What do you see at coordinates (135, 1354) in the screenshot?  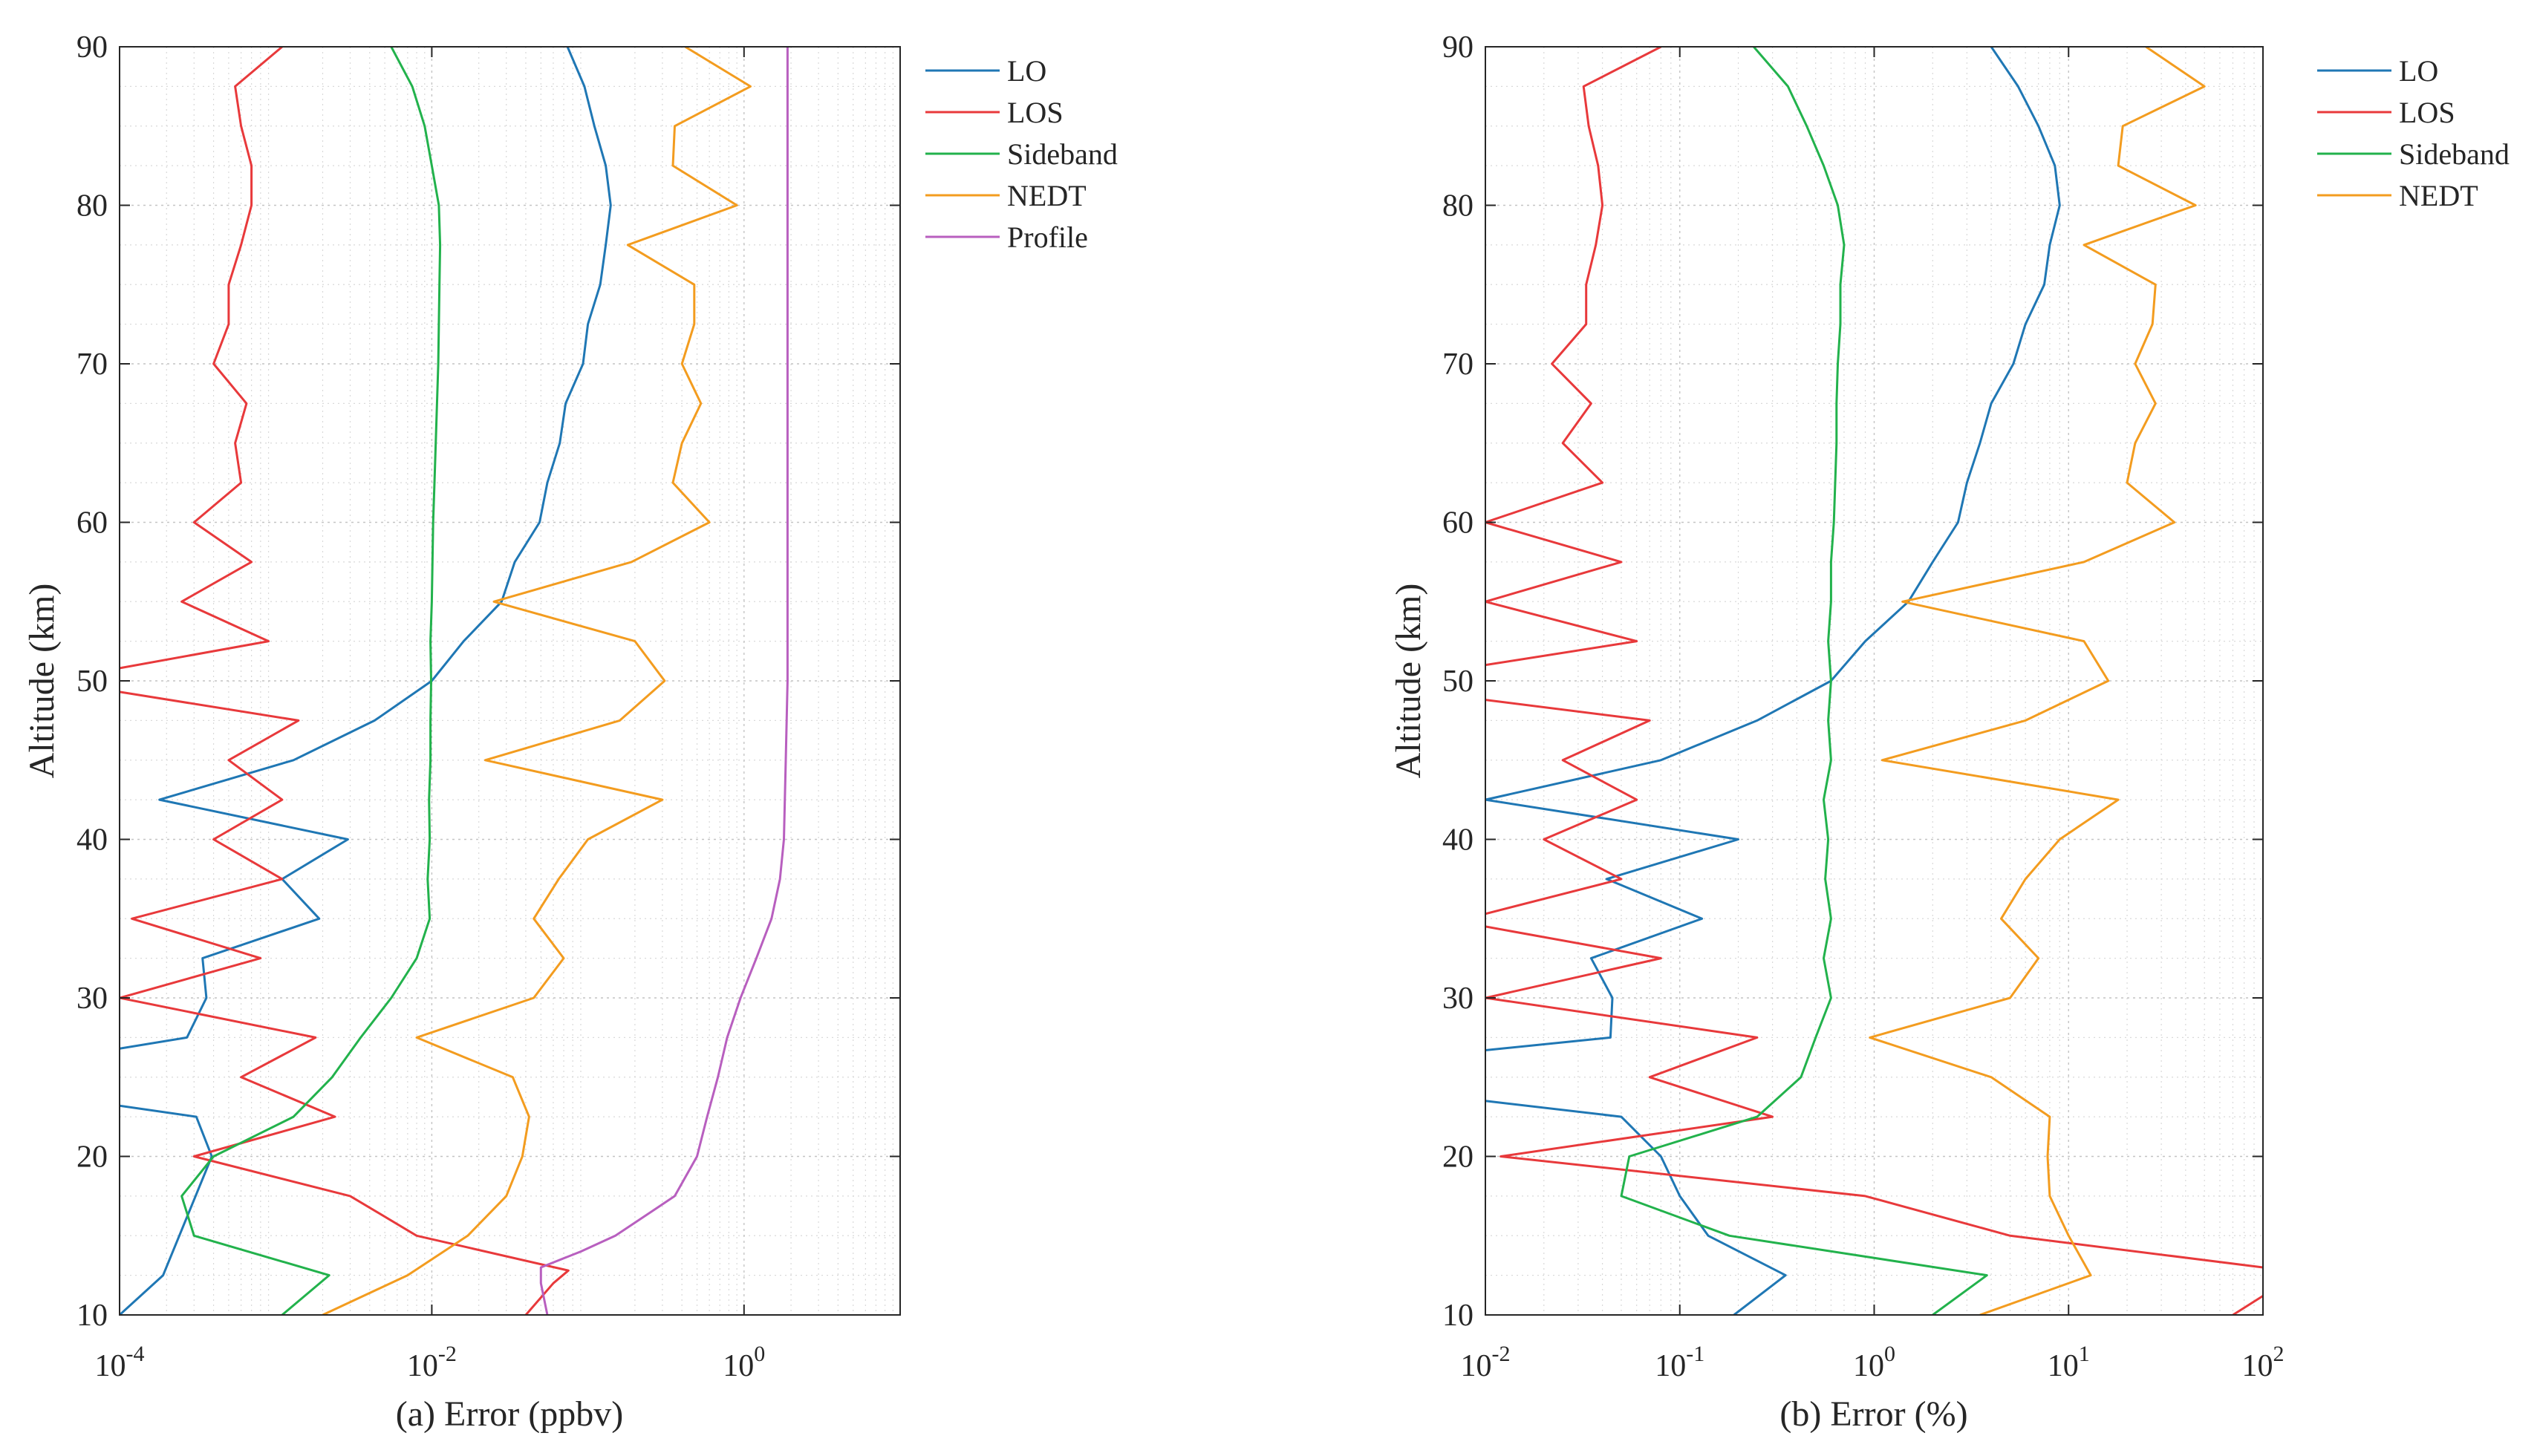 I see `panel-a-x-tick-exponent: -4` at bounding box center [135, 1354].